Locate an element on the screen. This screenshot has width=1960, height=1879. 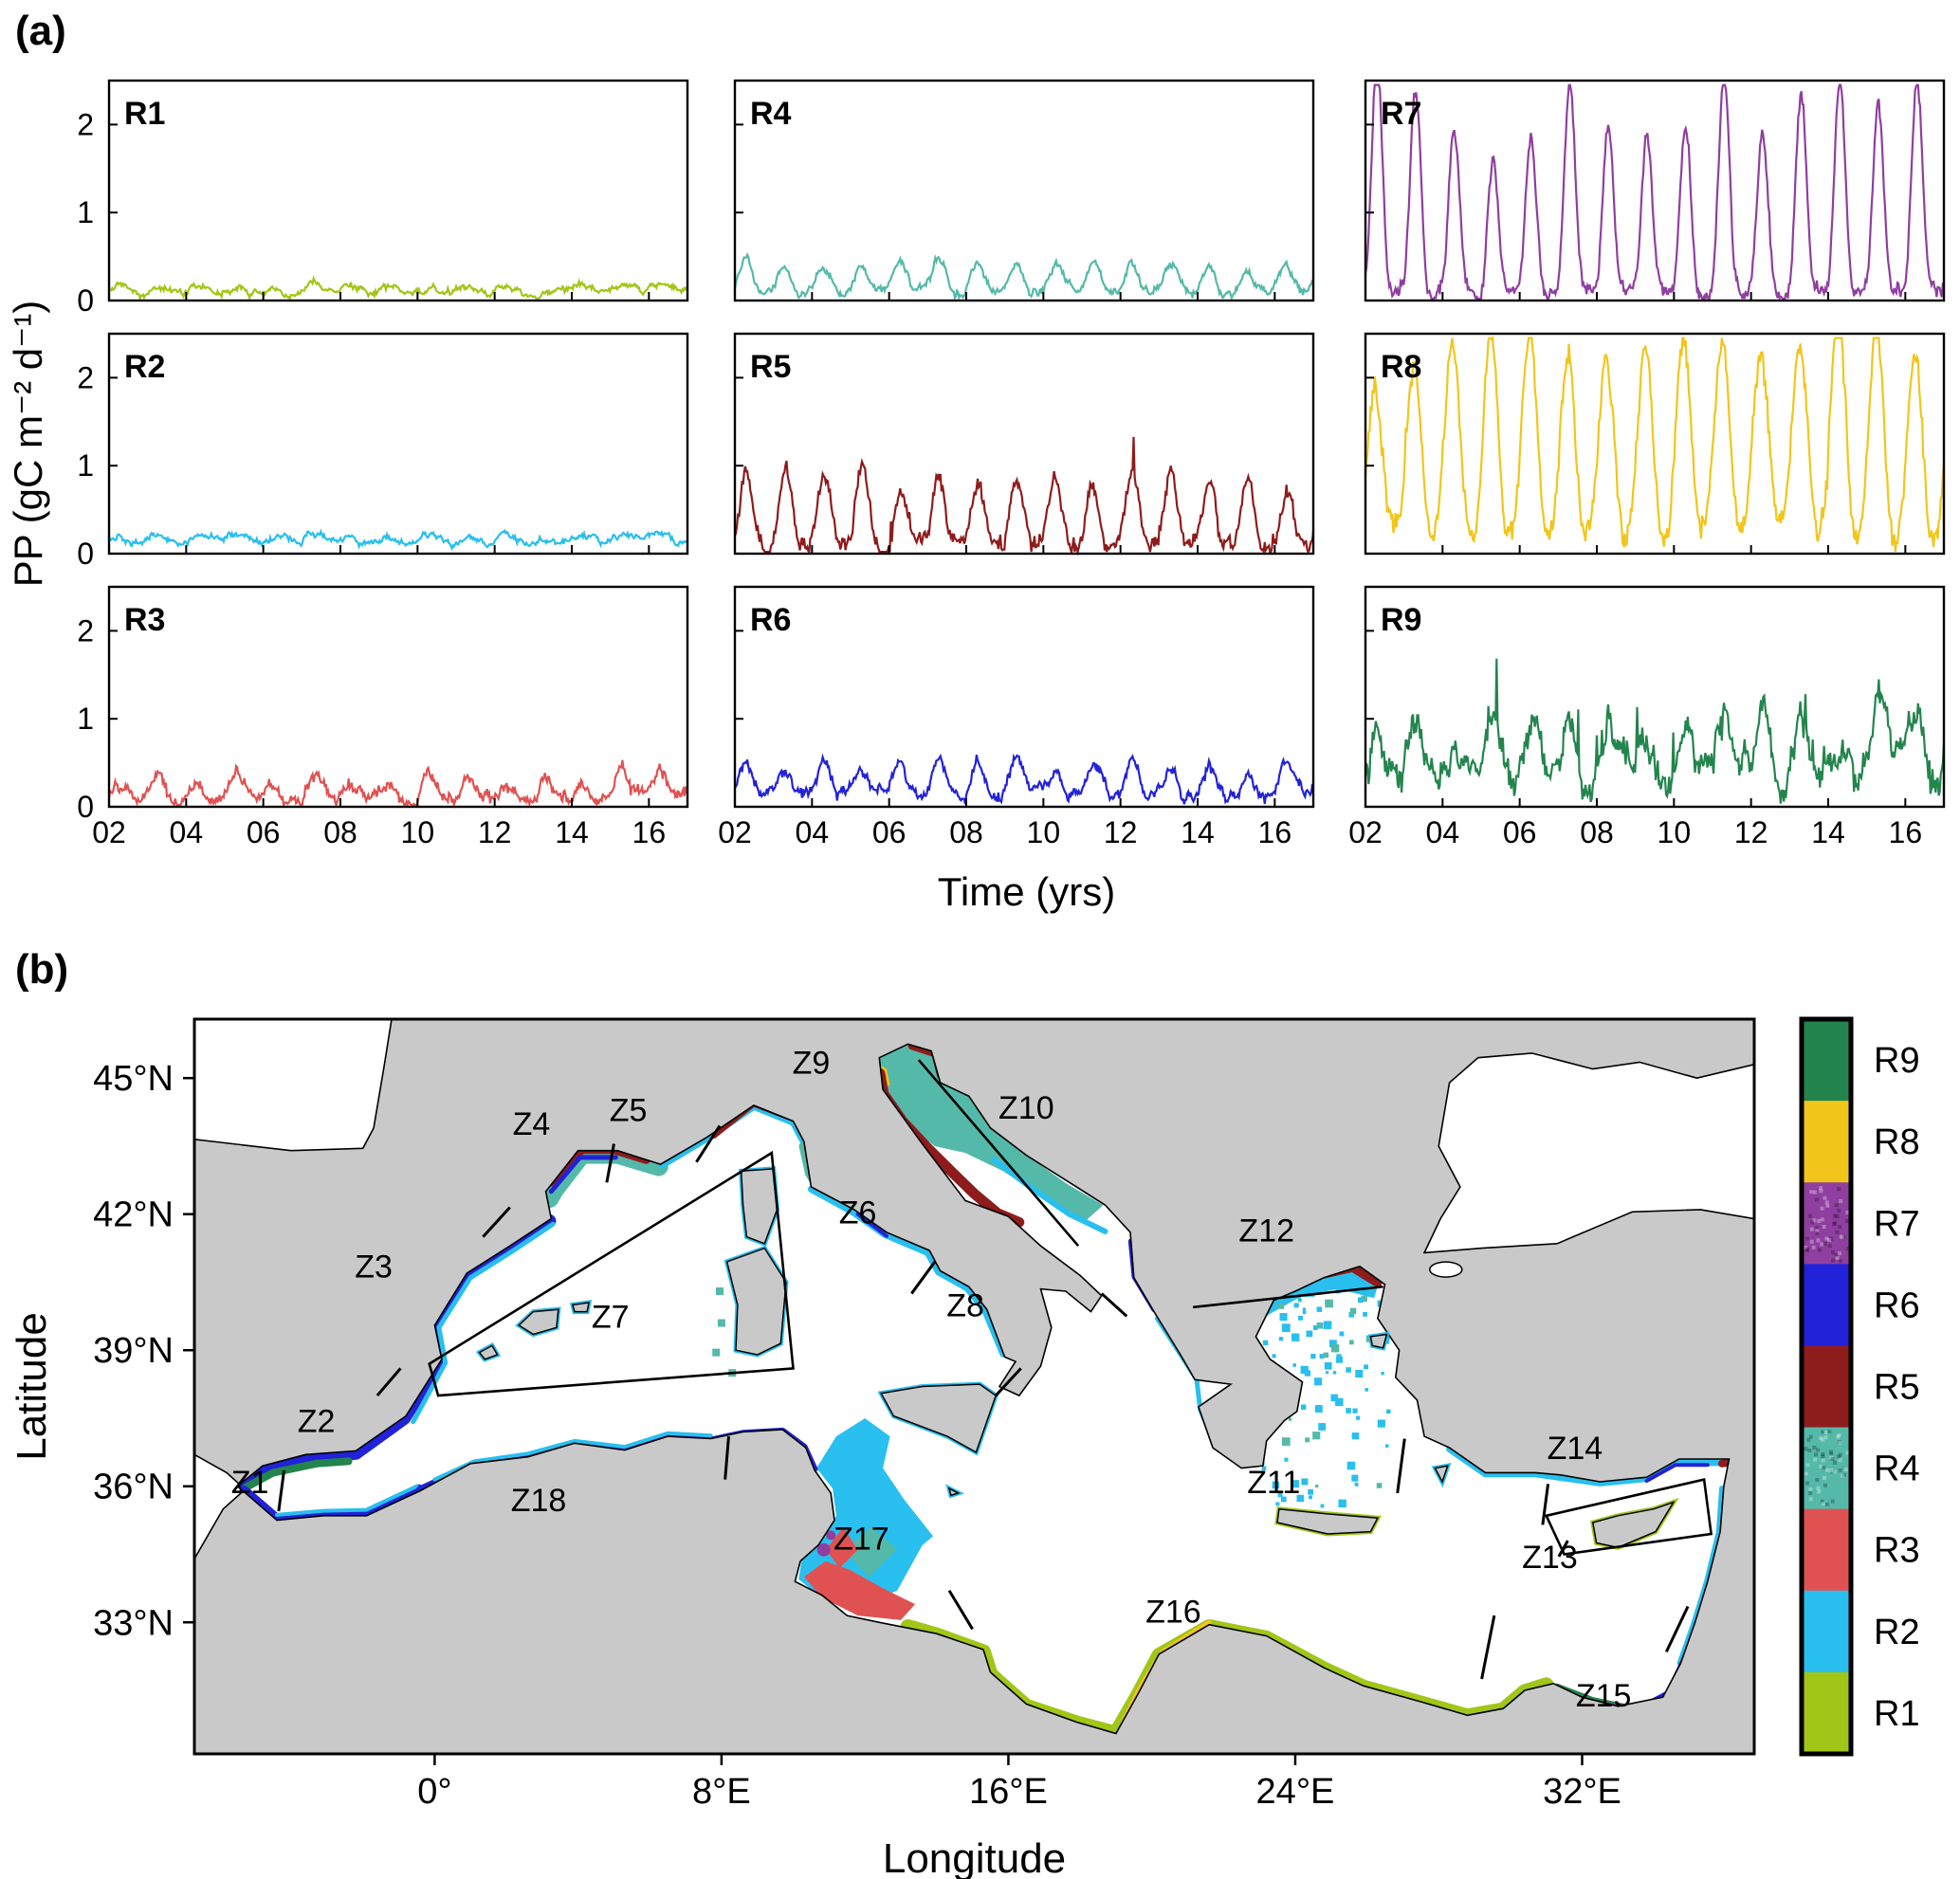
zone-label-Z8: Z8 is located at coordinates (965, 1305).